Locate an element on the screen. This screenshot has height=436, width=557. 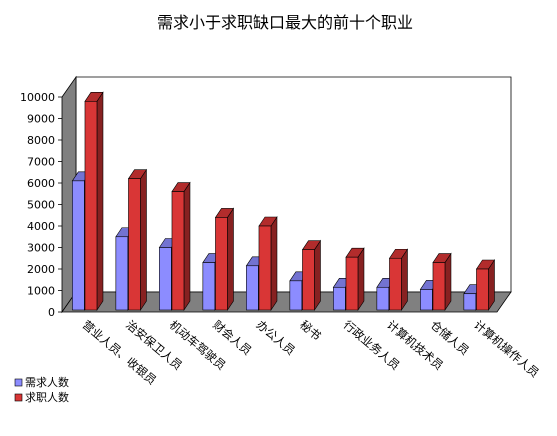
category-label: 营业人员、收银员 is located at coordinates (119, 353).